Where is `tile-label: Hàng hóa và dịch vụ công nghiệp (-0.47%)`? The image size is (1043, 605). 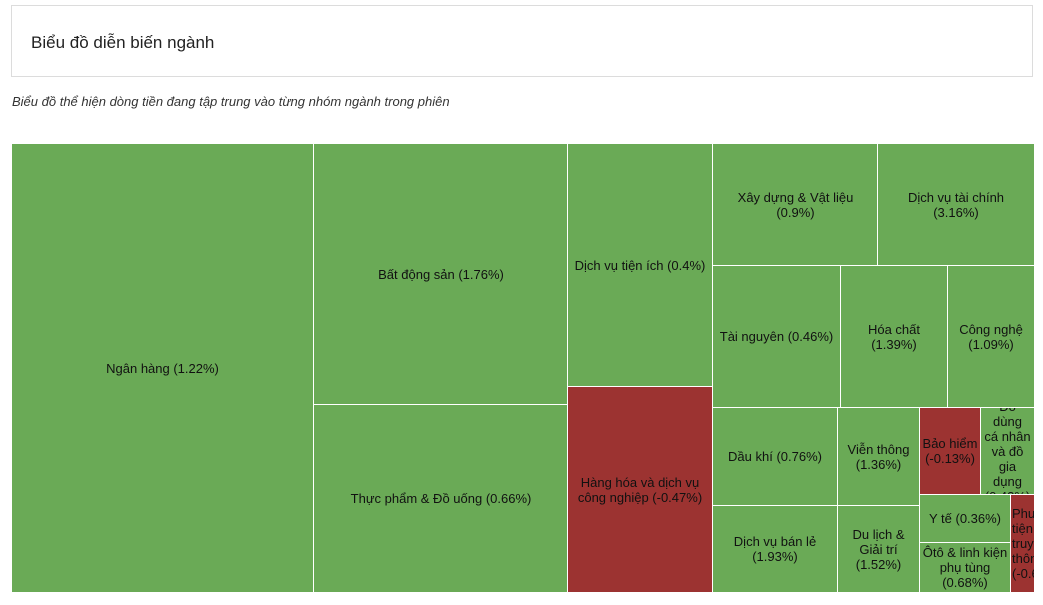 tile-label: Hàng hóa và dịch vụ công nghiệp (-0.47%) is located at coordinates (640, 489).